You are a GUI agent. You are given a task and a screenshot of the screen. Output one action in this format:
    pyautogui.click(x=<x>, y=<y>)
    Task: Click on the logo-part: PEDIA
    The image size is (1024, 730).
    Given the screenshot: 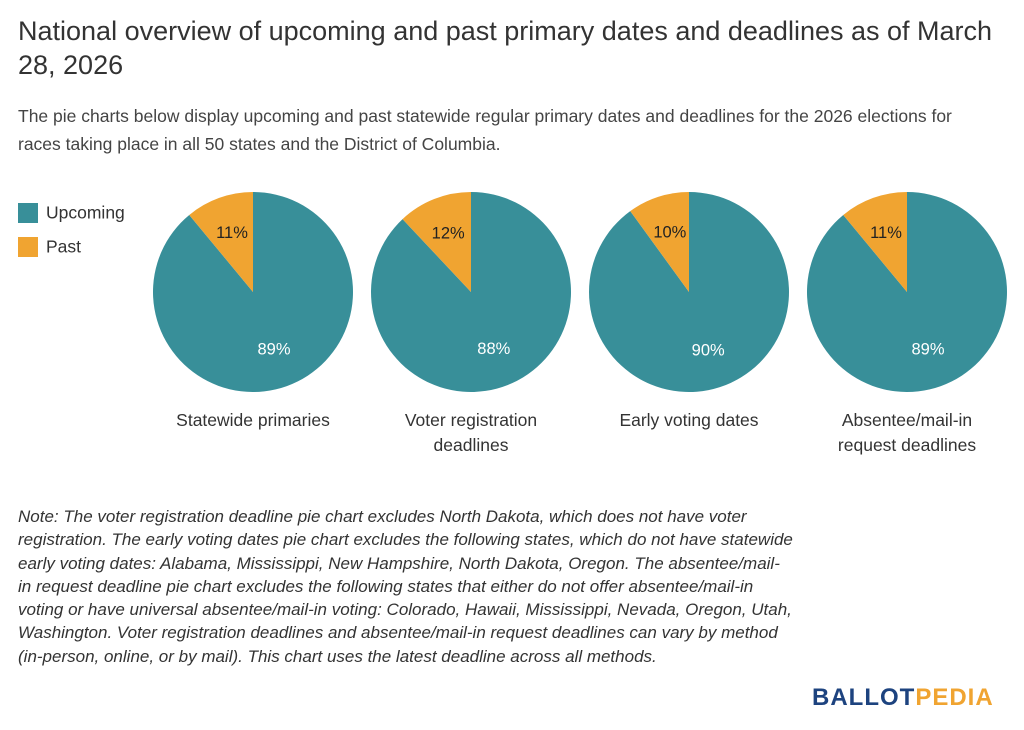 What is the action you would take?
    pyautogui.click(x=954, y=697)
    